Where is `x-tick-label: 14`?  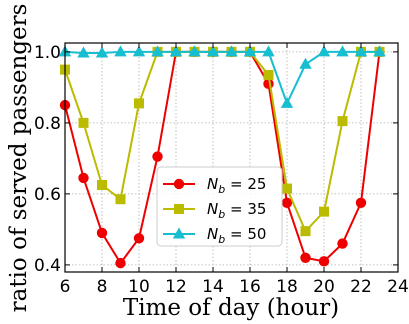 x-tick-label: 14 is located at coordinates (213, 287).